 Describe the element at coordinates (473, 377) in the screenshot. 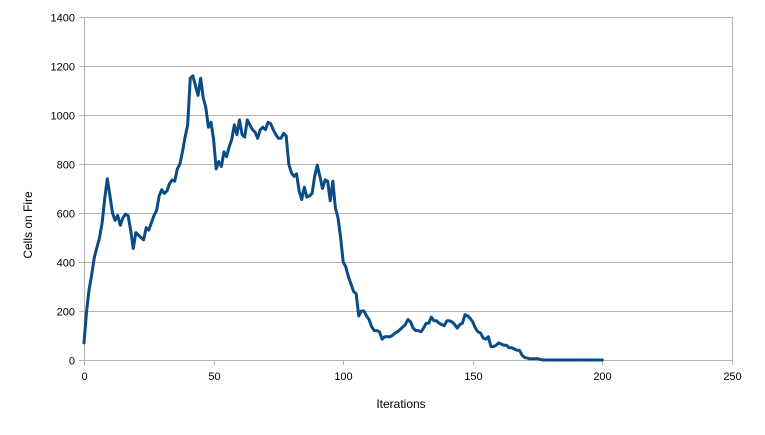

I see `x-tick-label: 150` at that location.